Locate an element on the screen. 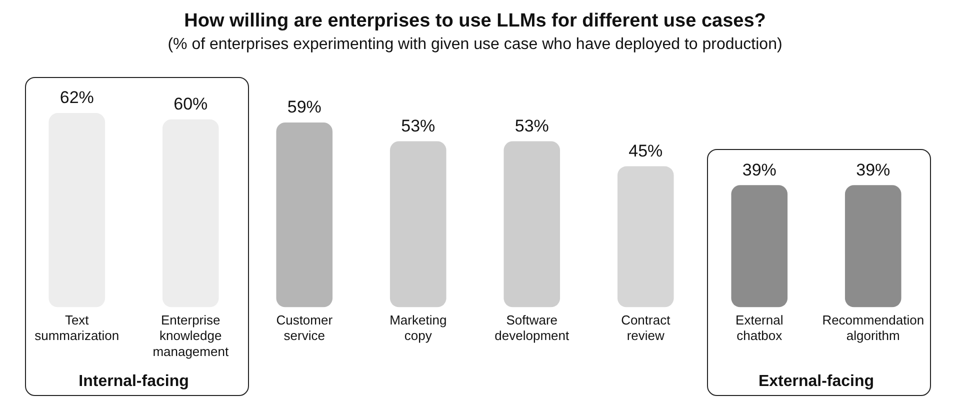 The image size is (960, 402). data-label: 59% is located at coordinates (304, 107).